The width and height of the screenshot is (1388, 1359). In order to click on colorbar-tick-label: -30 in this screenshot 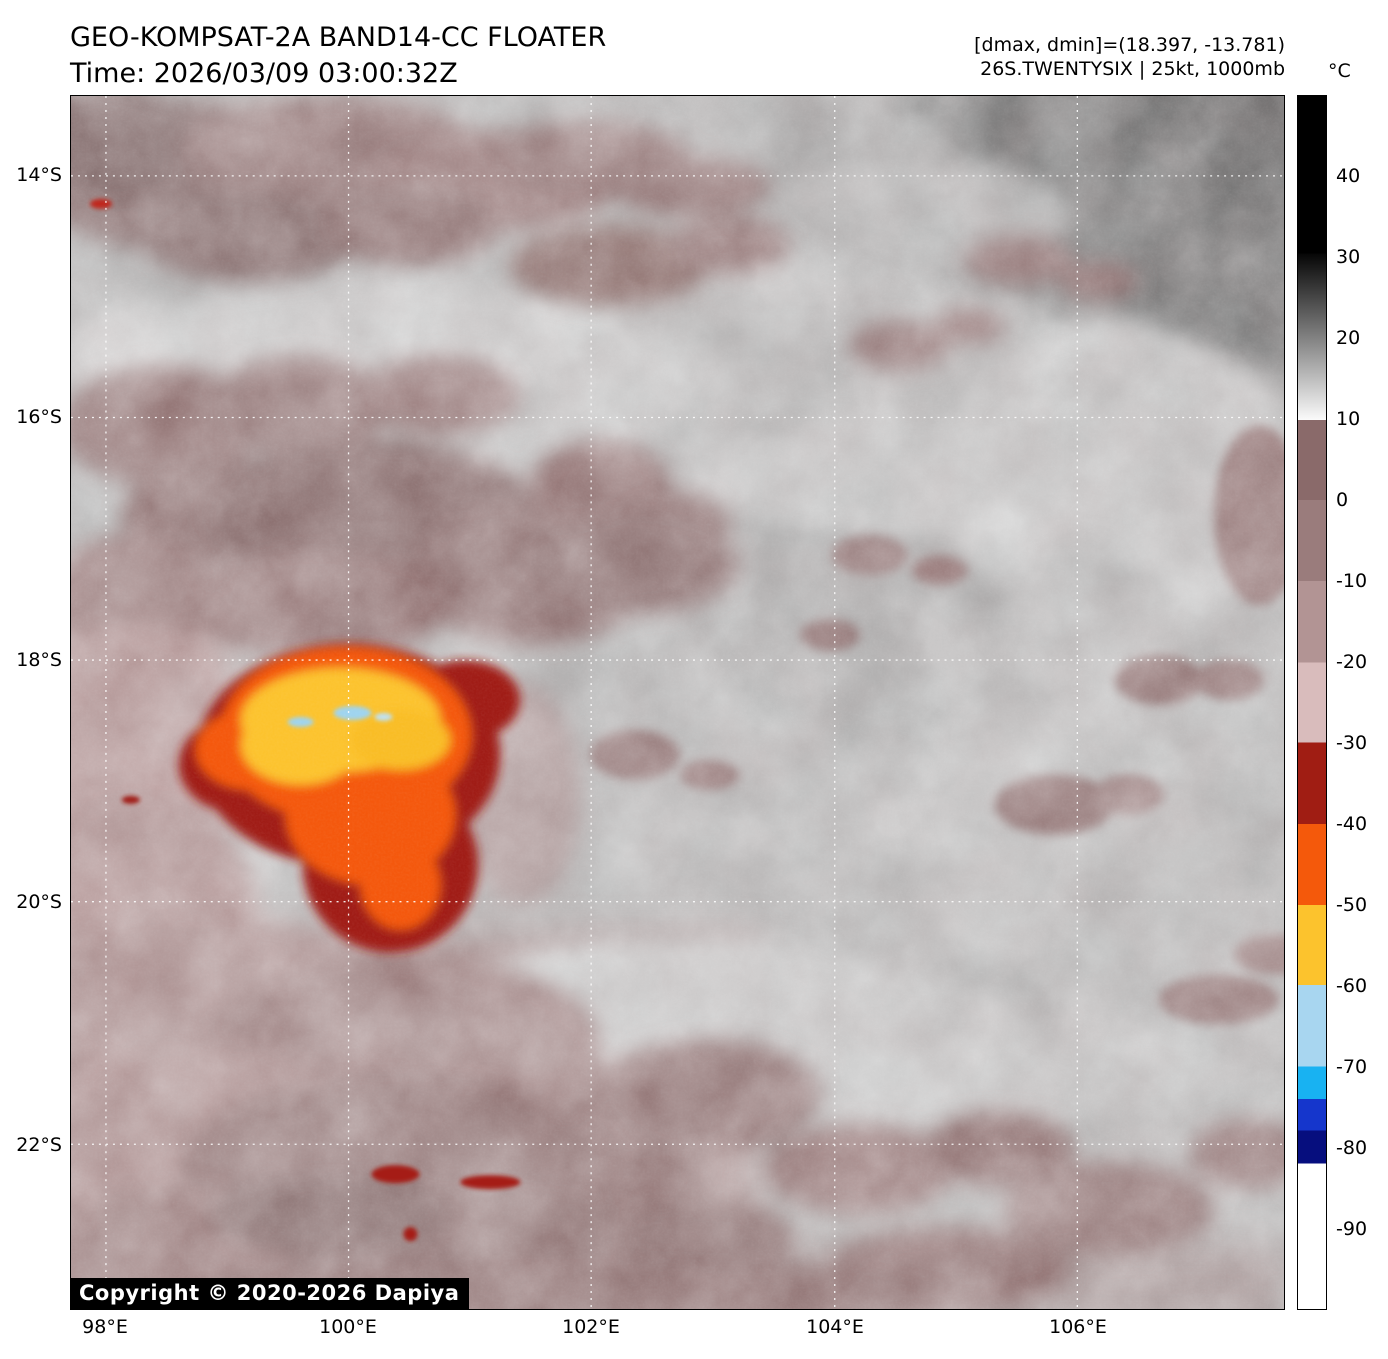, I will do `click(1352, 743)`.